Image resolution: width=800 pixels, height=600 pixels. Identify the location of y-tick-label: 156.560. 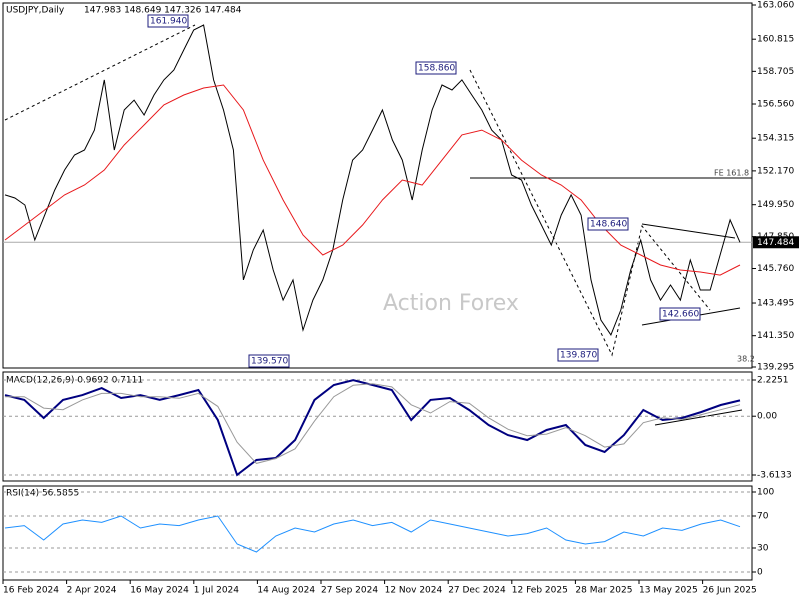
(775, 105).